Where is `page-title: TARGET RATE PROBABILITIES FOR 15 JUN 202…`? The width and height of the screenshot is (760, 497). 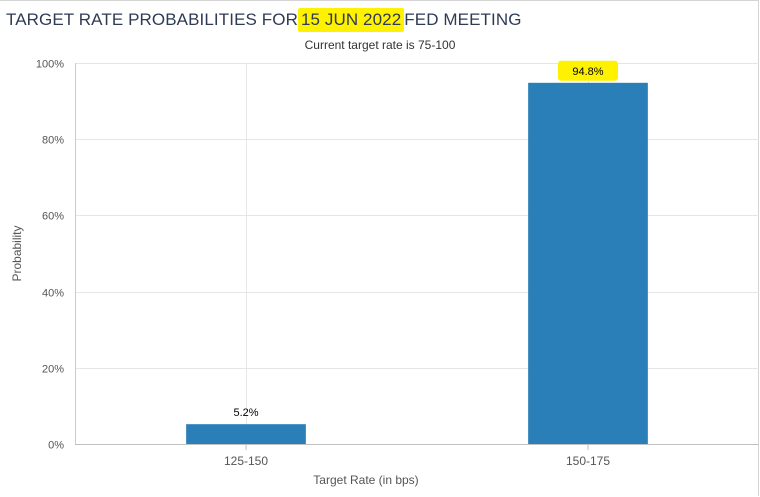 page-title: TARGET RATE PROBABILITIES FOR 15 JUN 202… is located at coordinates (264, 21).